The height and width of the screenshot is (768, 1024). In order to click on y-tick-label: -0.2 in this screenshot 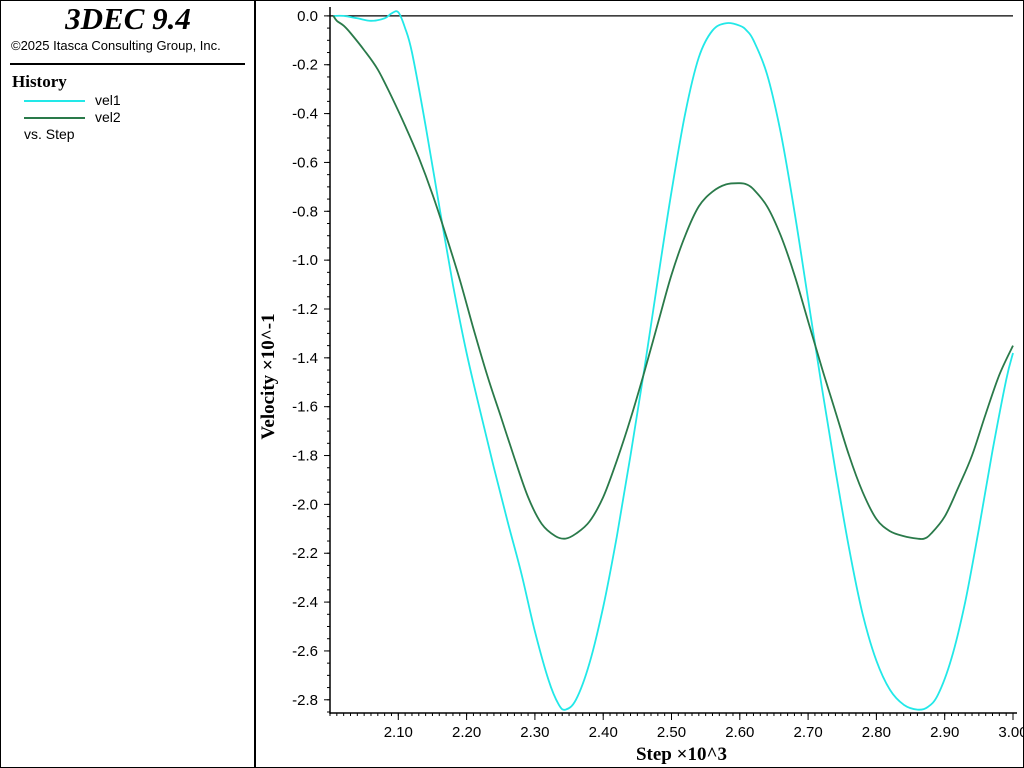, I will do `click(305, 65)`.